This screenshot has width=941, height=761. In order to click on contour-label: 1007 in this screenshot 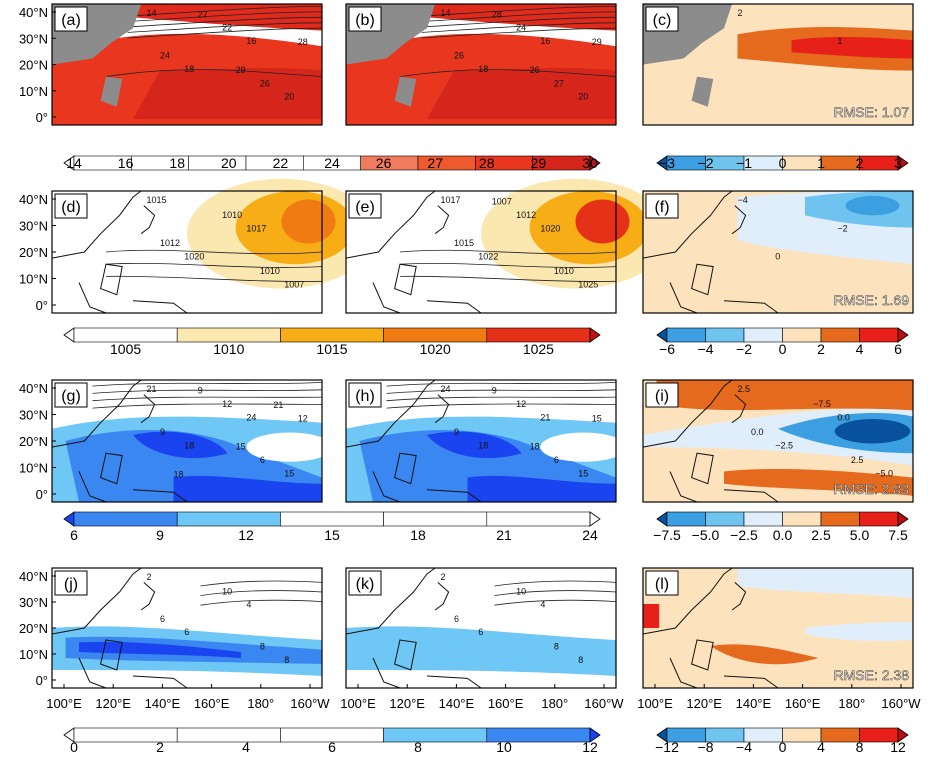, I will do `click(502, 201)`.